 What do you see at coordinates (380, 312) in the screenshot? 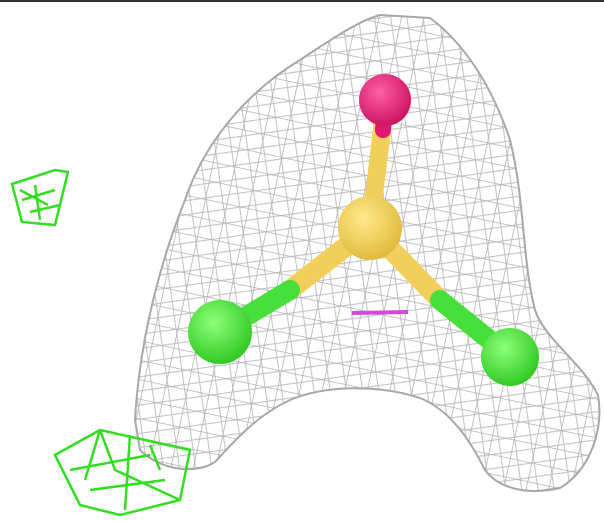
I see `marker` at bounding box center [380, 312].